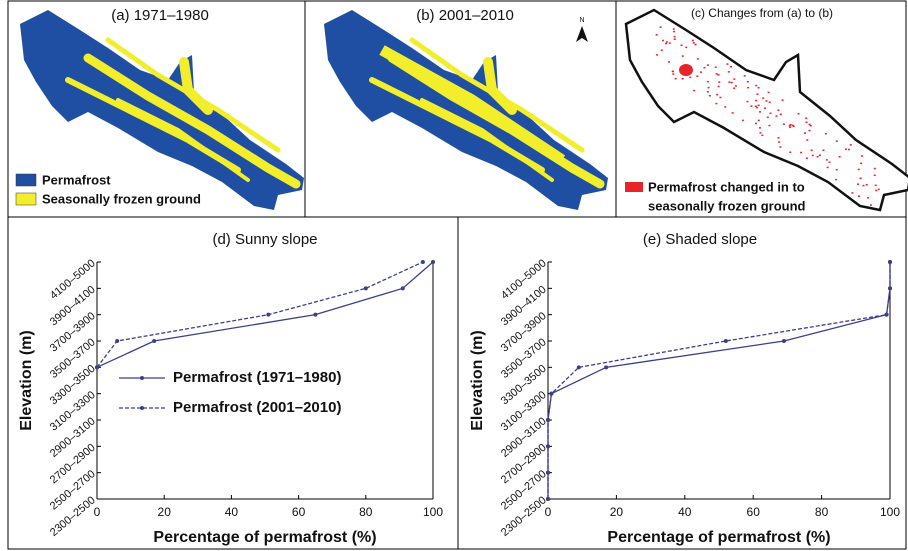 This screenshot has width=908, height=551. What do you see at coordinates (727, 205) in the screenshot?
I see `legend-label: seasonally frozen ground` at bounding box center [727, 205].